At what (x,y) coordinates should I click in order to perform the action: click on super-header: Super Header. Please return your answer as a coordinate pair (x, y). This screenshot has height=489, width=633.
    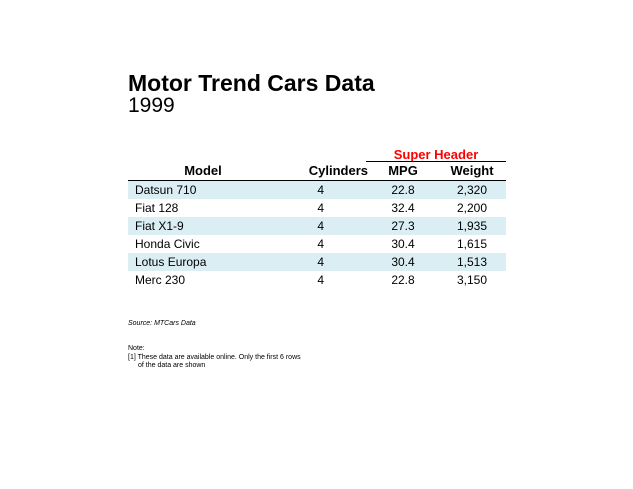
    Looking at the image, I should click on (436, 154).